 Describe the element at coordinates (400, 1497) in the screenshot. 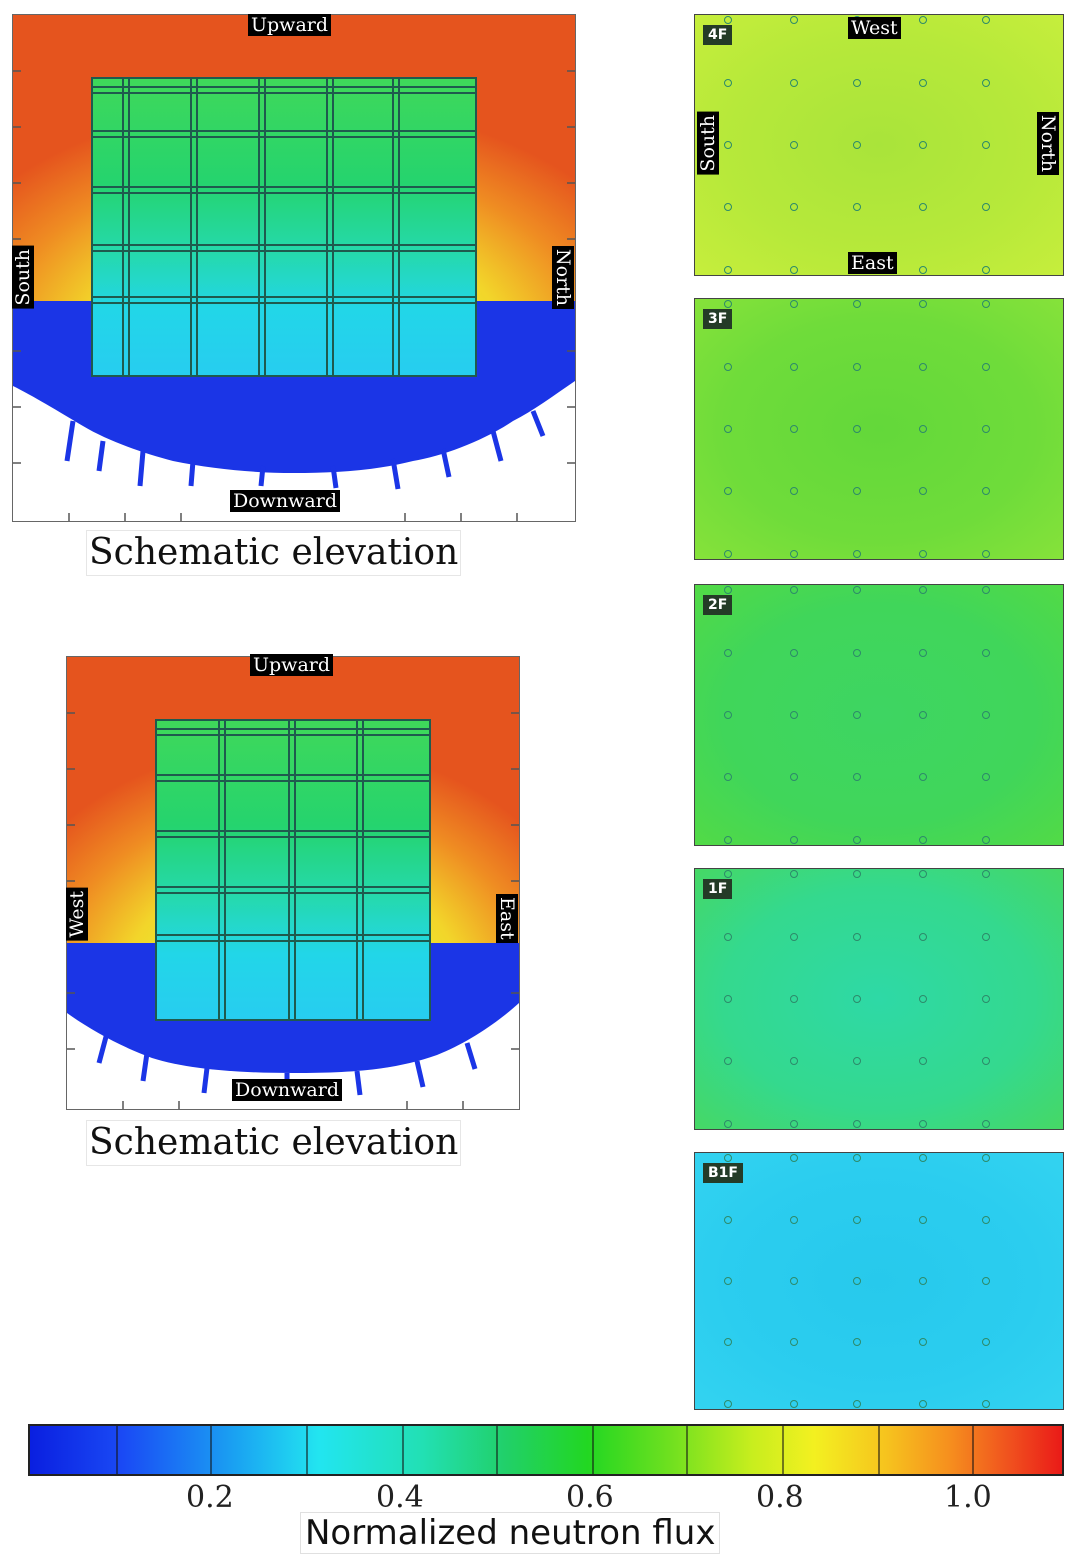

I see `colorbar-tick: 0.4` at that location.